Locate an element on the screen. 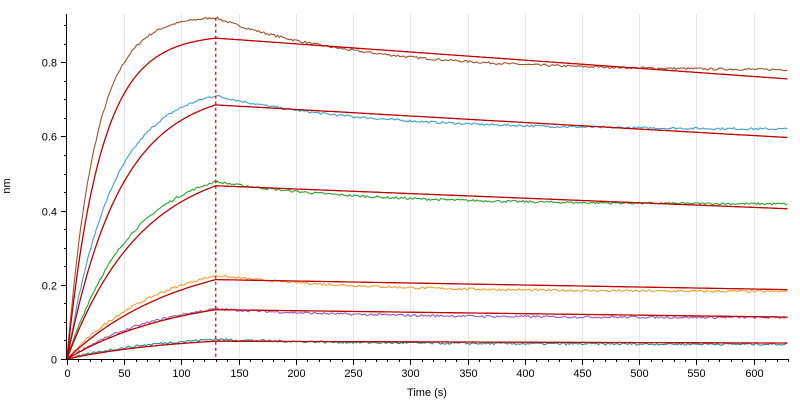 The height and width of the screenshot is (400, 800). y-axis-title: nm is located at coordinates (7, 185).